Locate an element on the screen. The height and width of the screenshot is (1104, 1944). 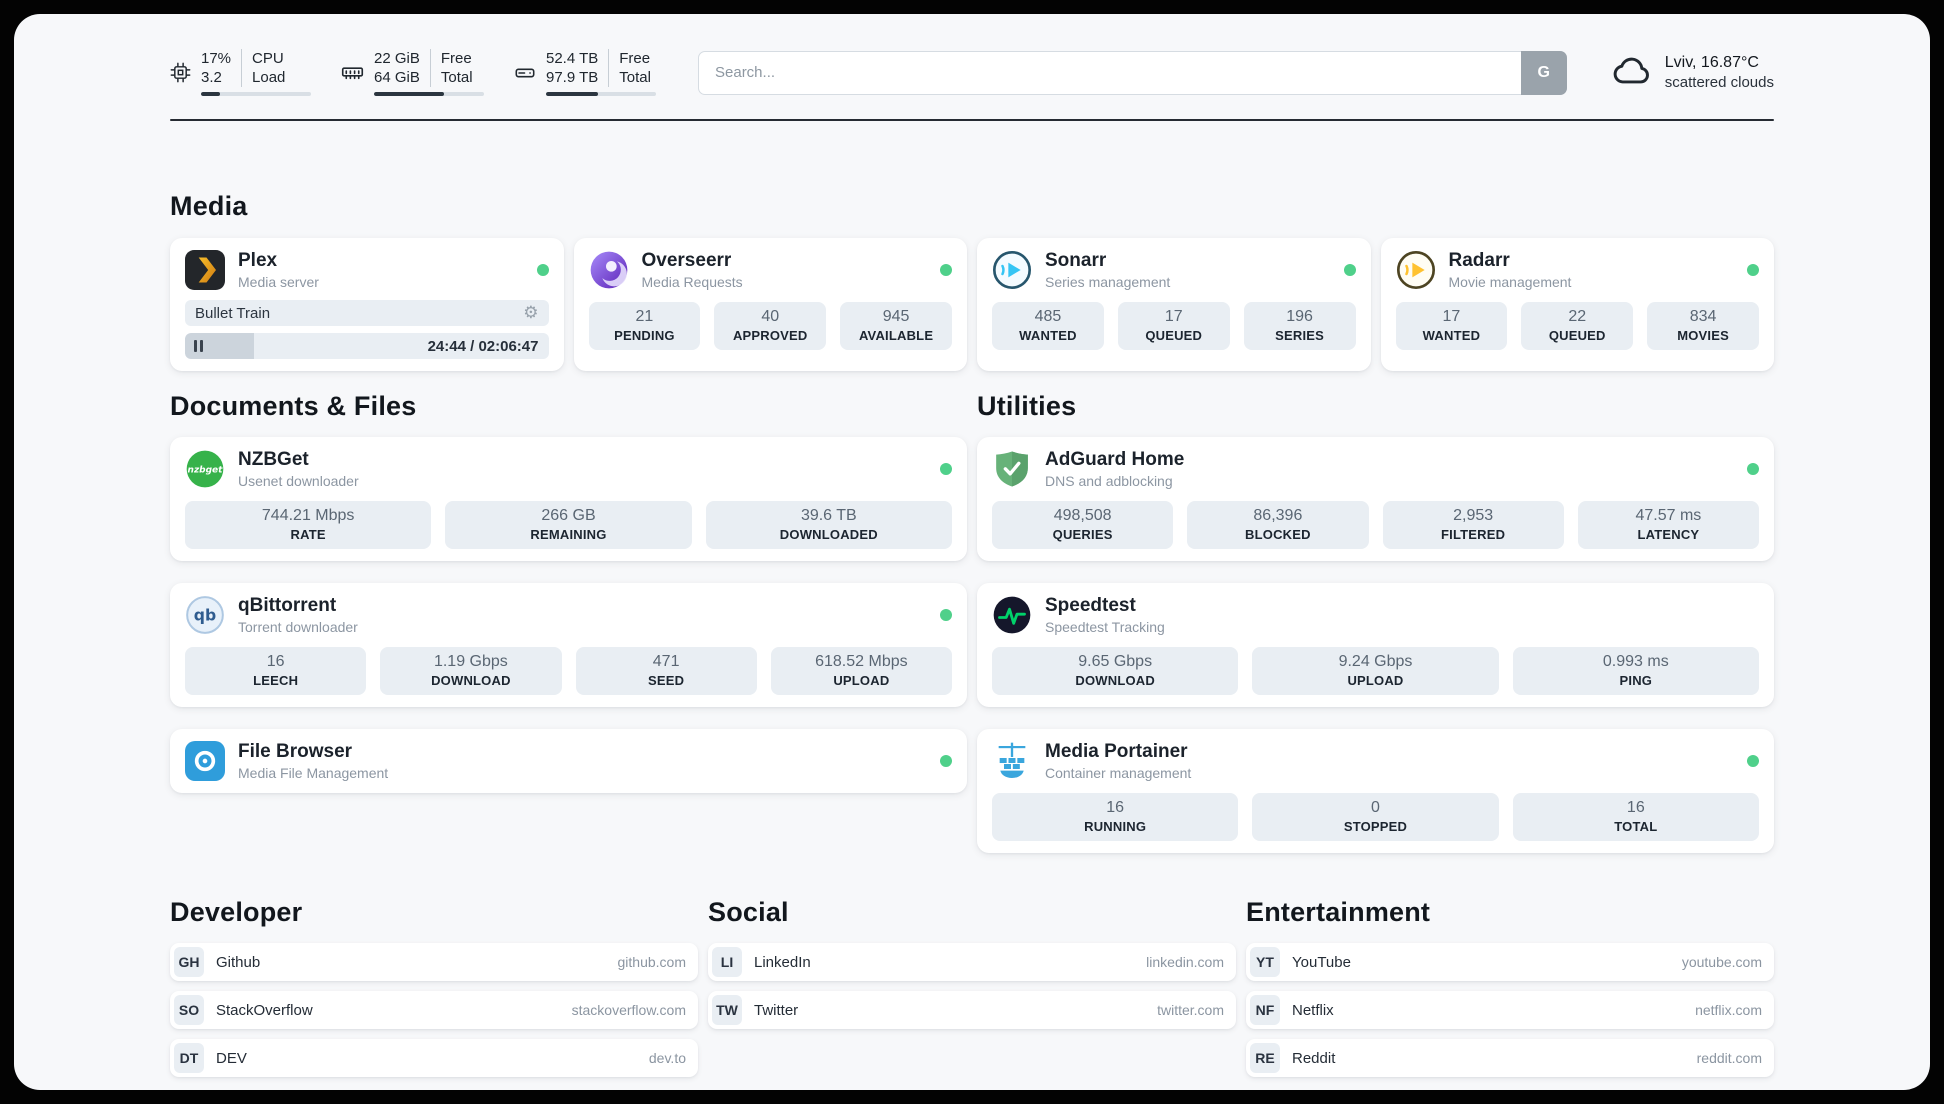
stat-box: 0 STOPPED is located at coordinates (1375, 817).